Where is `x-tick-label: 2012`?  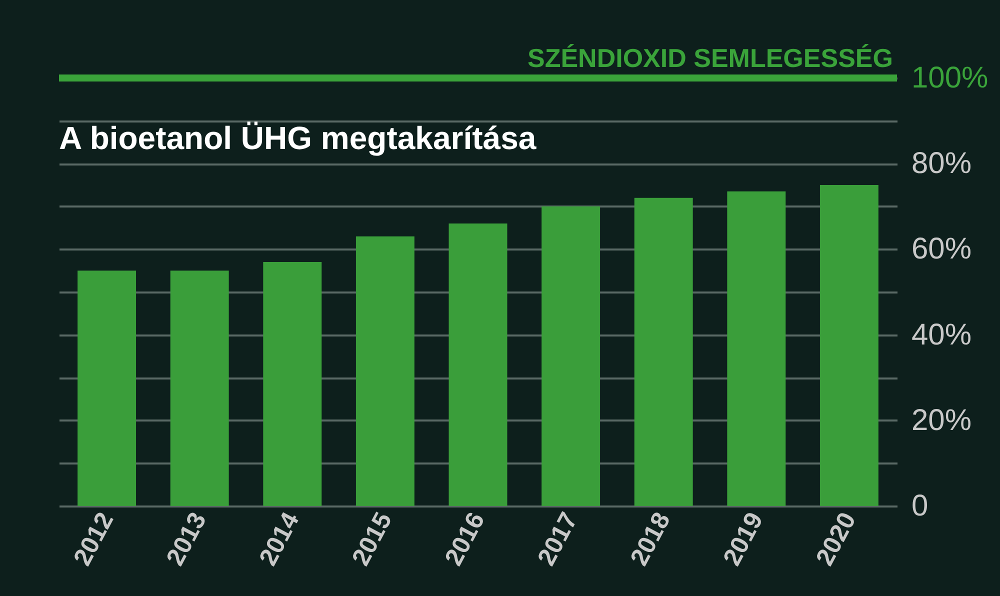
x-tick-label: 2012 is located at coordinates (94, 539).